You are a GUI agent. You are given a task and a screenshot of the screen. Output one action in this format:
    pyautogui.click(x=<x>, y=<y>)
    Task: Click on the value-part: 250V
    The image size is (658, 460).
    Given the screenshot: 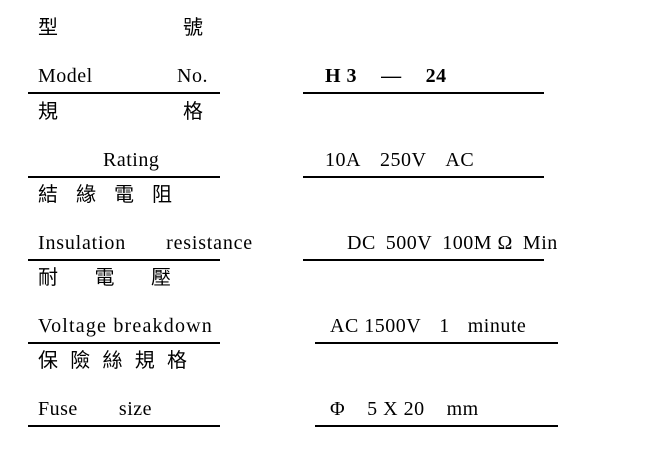 What is the action you would take?
    pyautogui.click(x=403, y=160)
    